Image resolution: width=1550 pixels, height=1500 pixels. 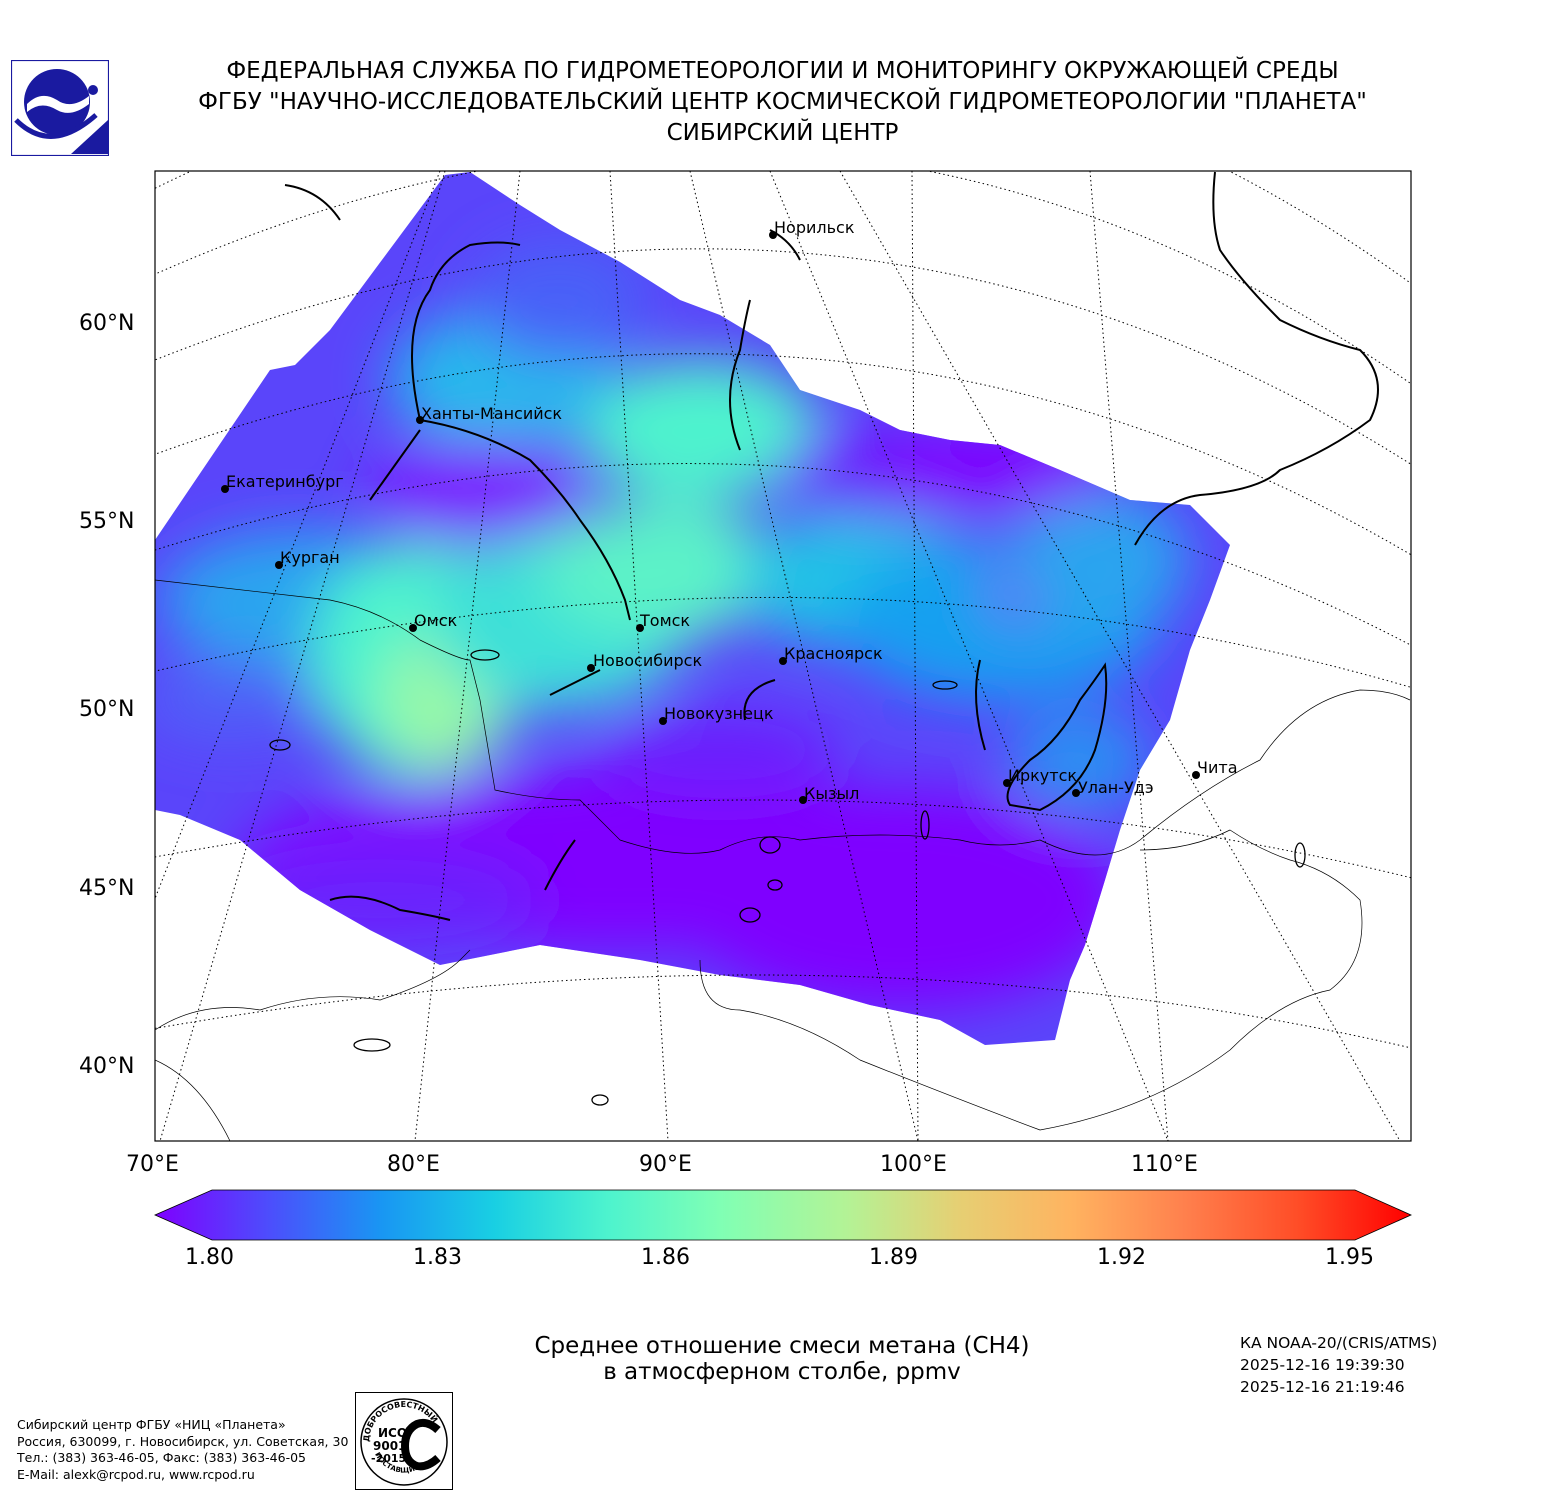 I want to click on city-marker-kyzyl, so click(x=803, y=800).